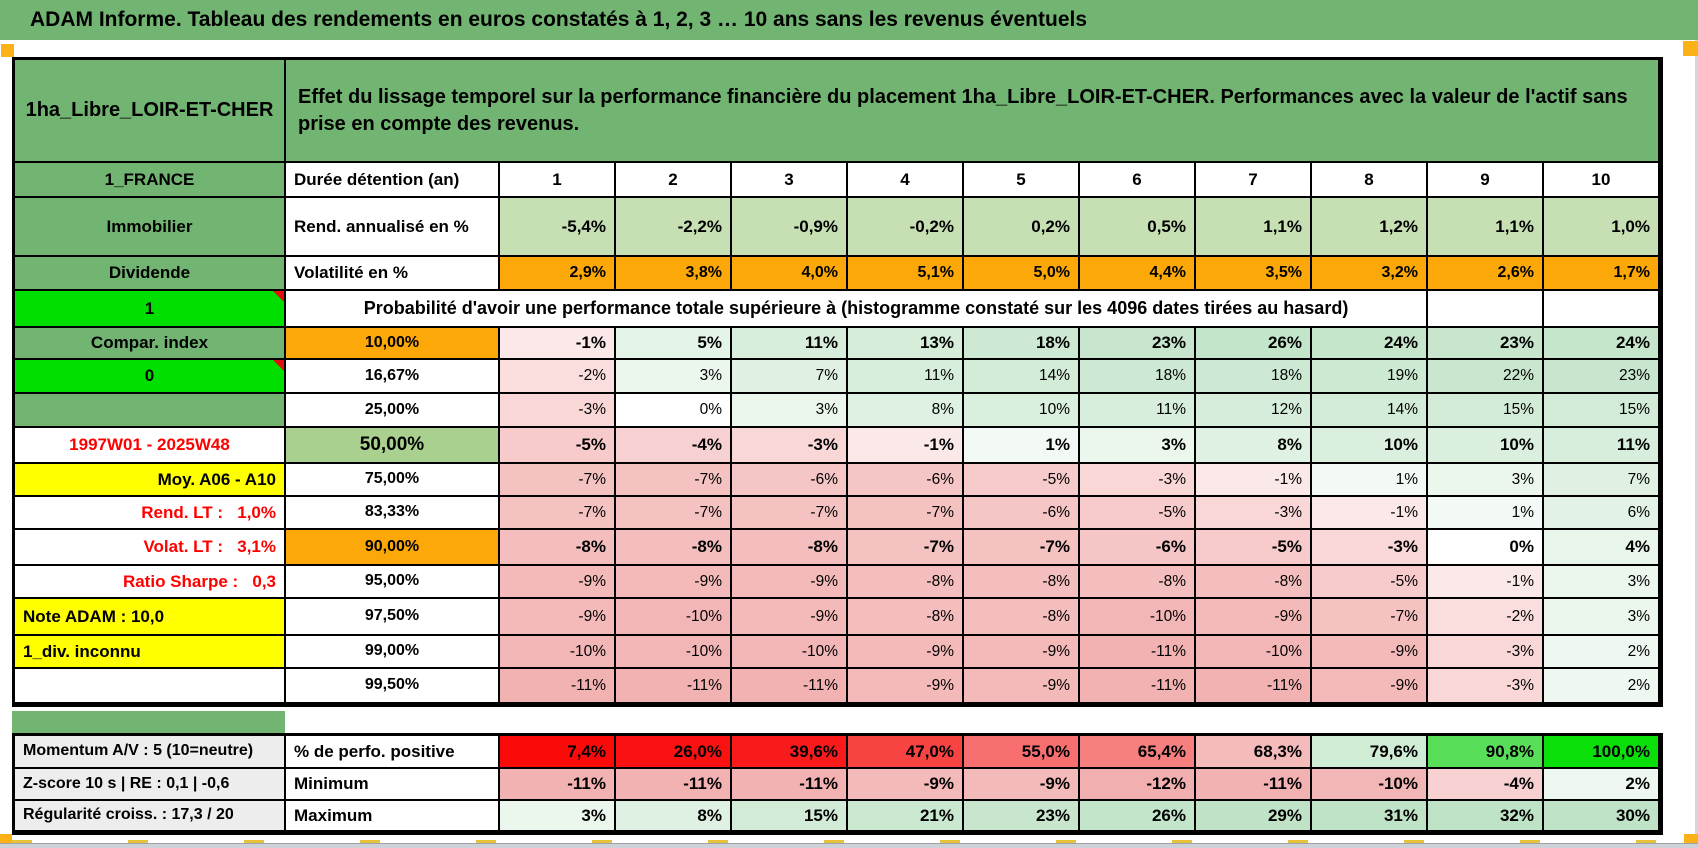 The width and height of the screenshot is (1698, 848). What do you see at coordinates (150, 377) in the screenshot?
I see `row-label-cell: 0` at bounding box center [150, 377].